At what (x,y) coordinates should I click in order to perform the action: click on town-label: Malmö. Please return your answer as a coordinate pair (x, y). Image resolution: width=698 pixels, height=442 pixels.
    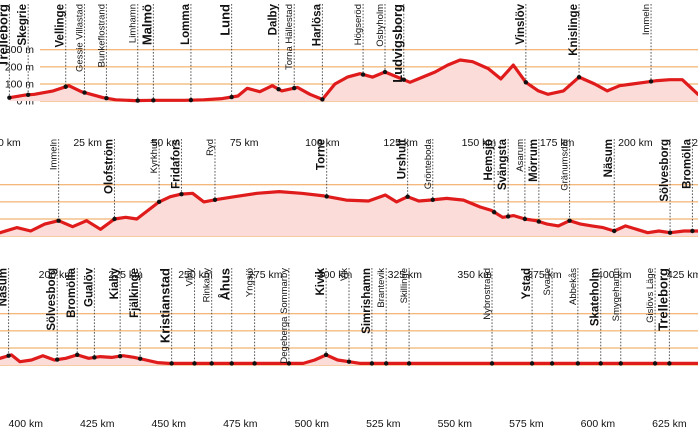
    Looking at the image, I should click on (146, 24).